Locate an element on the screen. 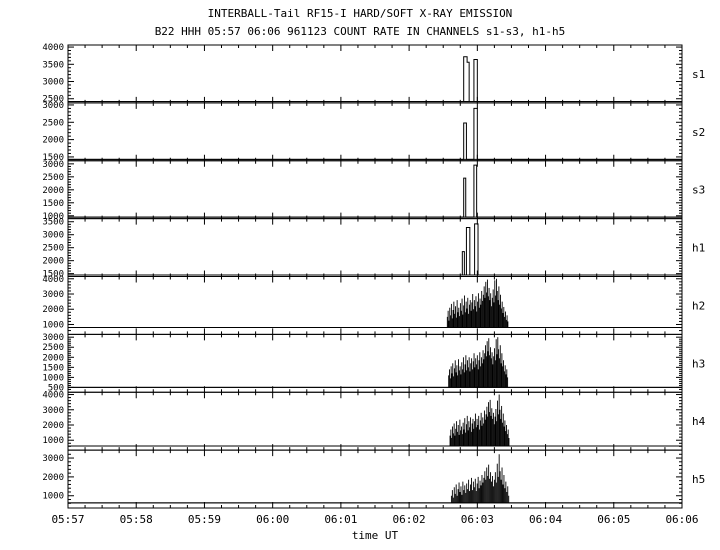  channel-label: s3 is located at coordinates (698, 190).